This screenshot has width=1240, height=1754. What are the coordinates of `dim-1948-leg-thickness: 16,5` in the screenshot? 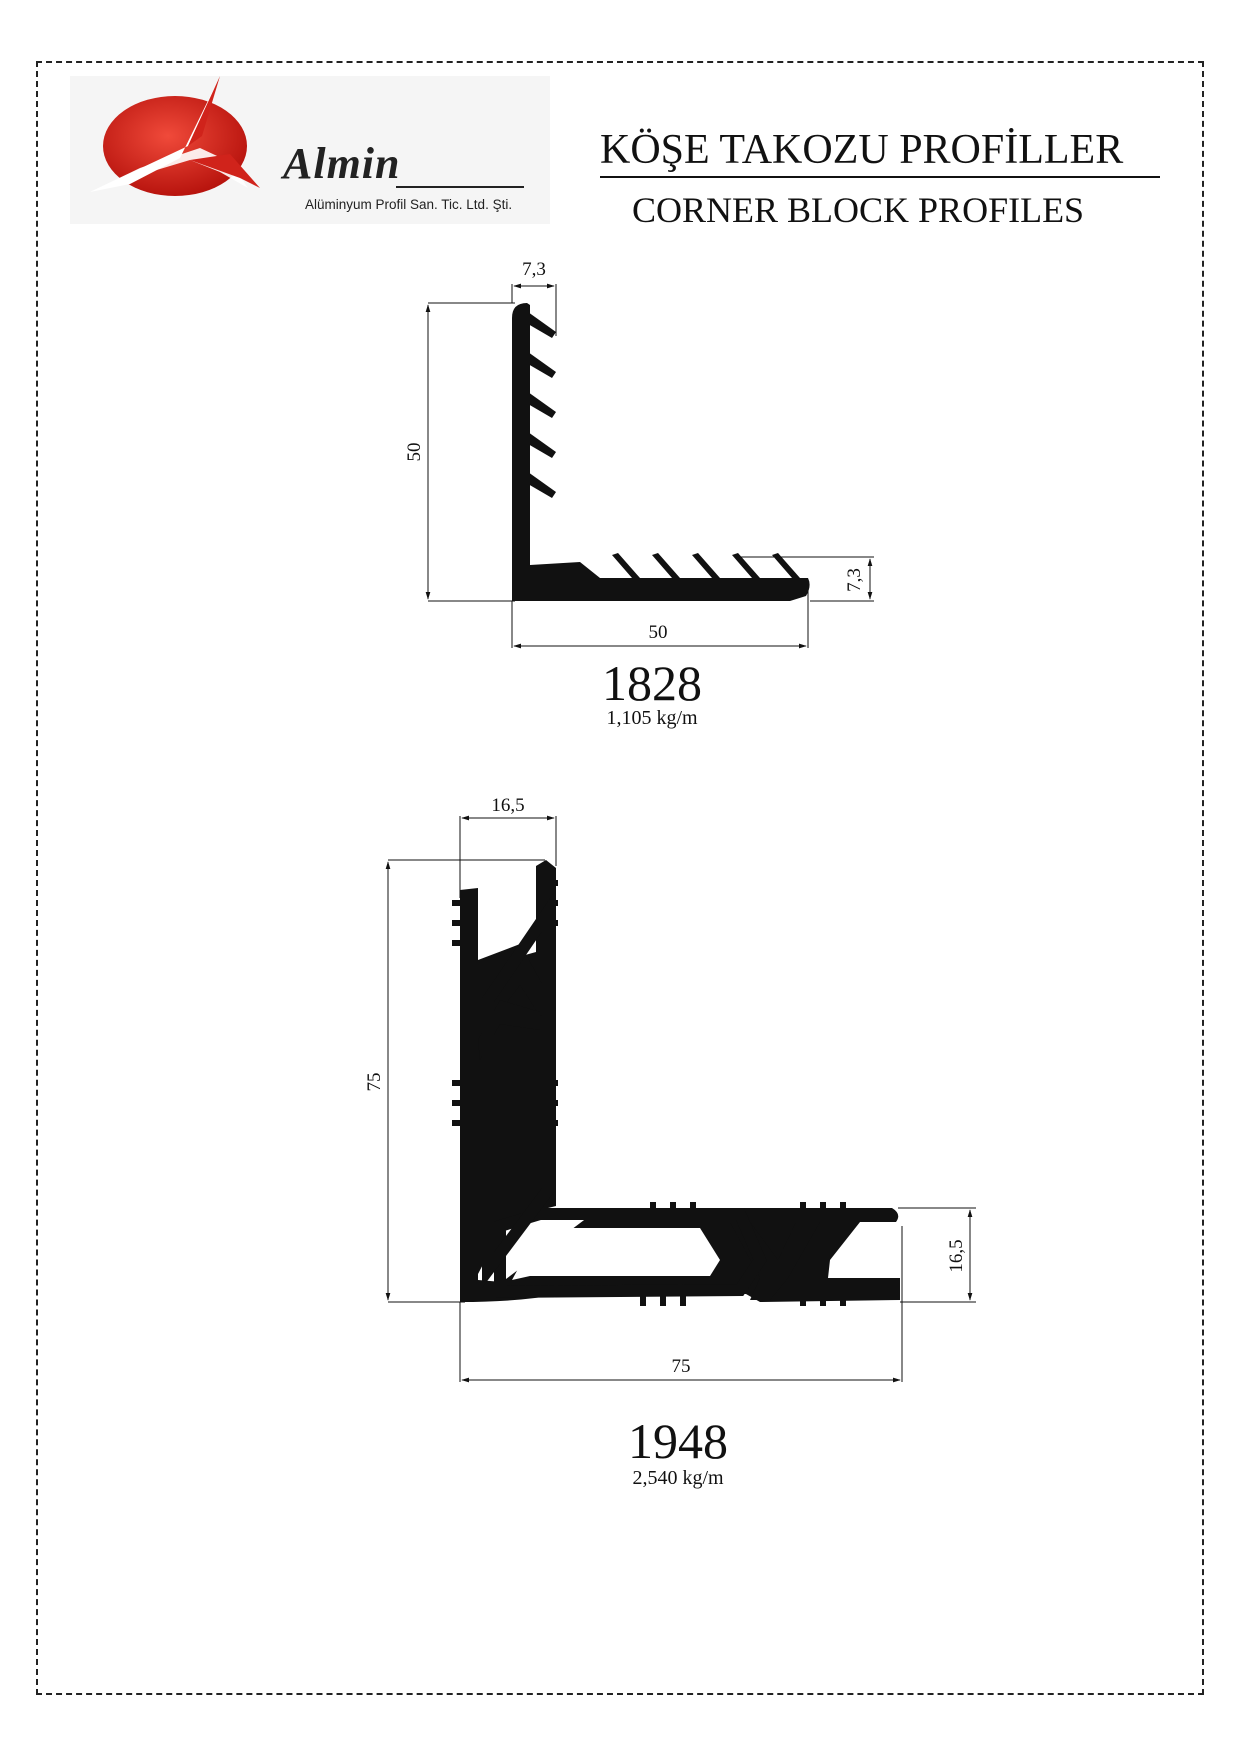 It's located at (956, 1255).